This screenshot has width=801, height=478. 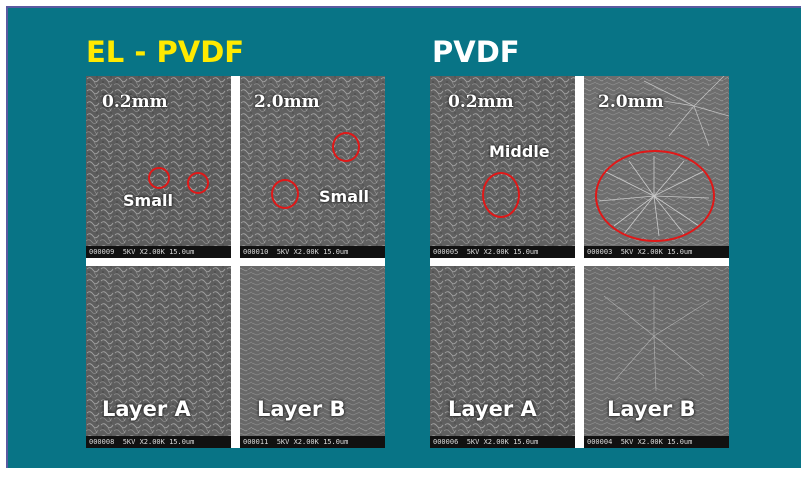 What do you see at coordinates (686, 111) in the screenshot?
I see `spherulite-top` at bounding box center [686, 111].